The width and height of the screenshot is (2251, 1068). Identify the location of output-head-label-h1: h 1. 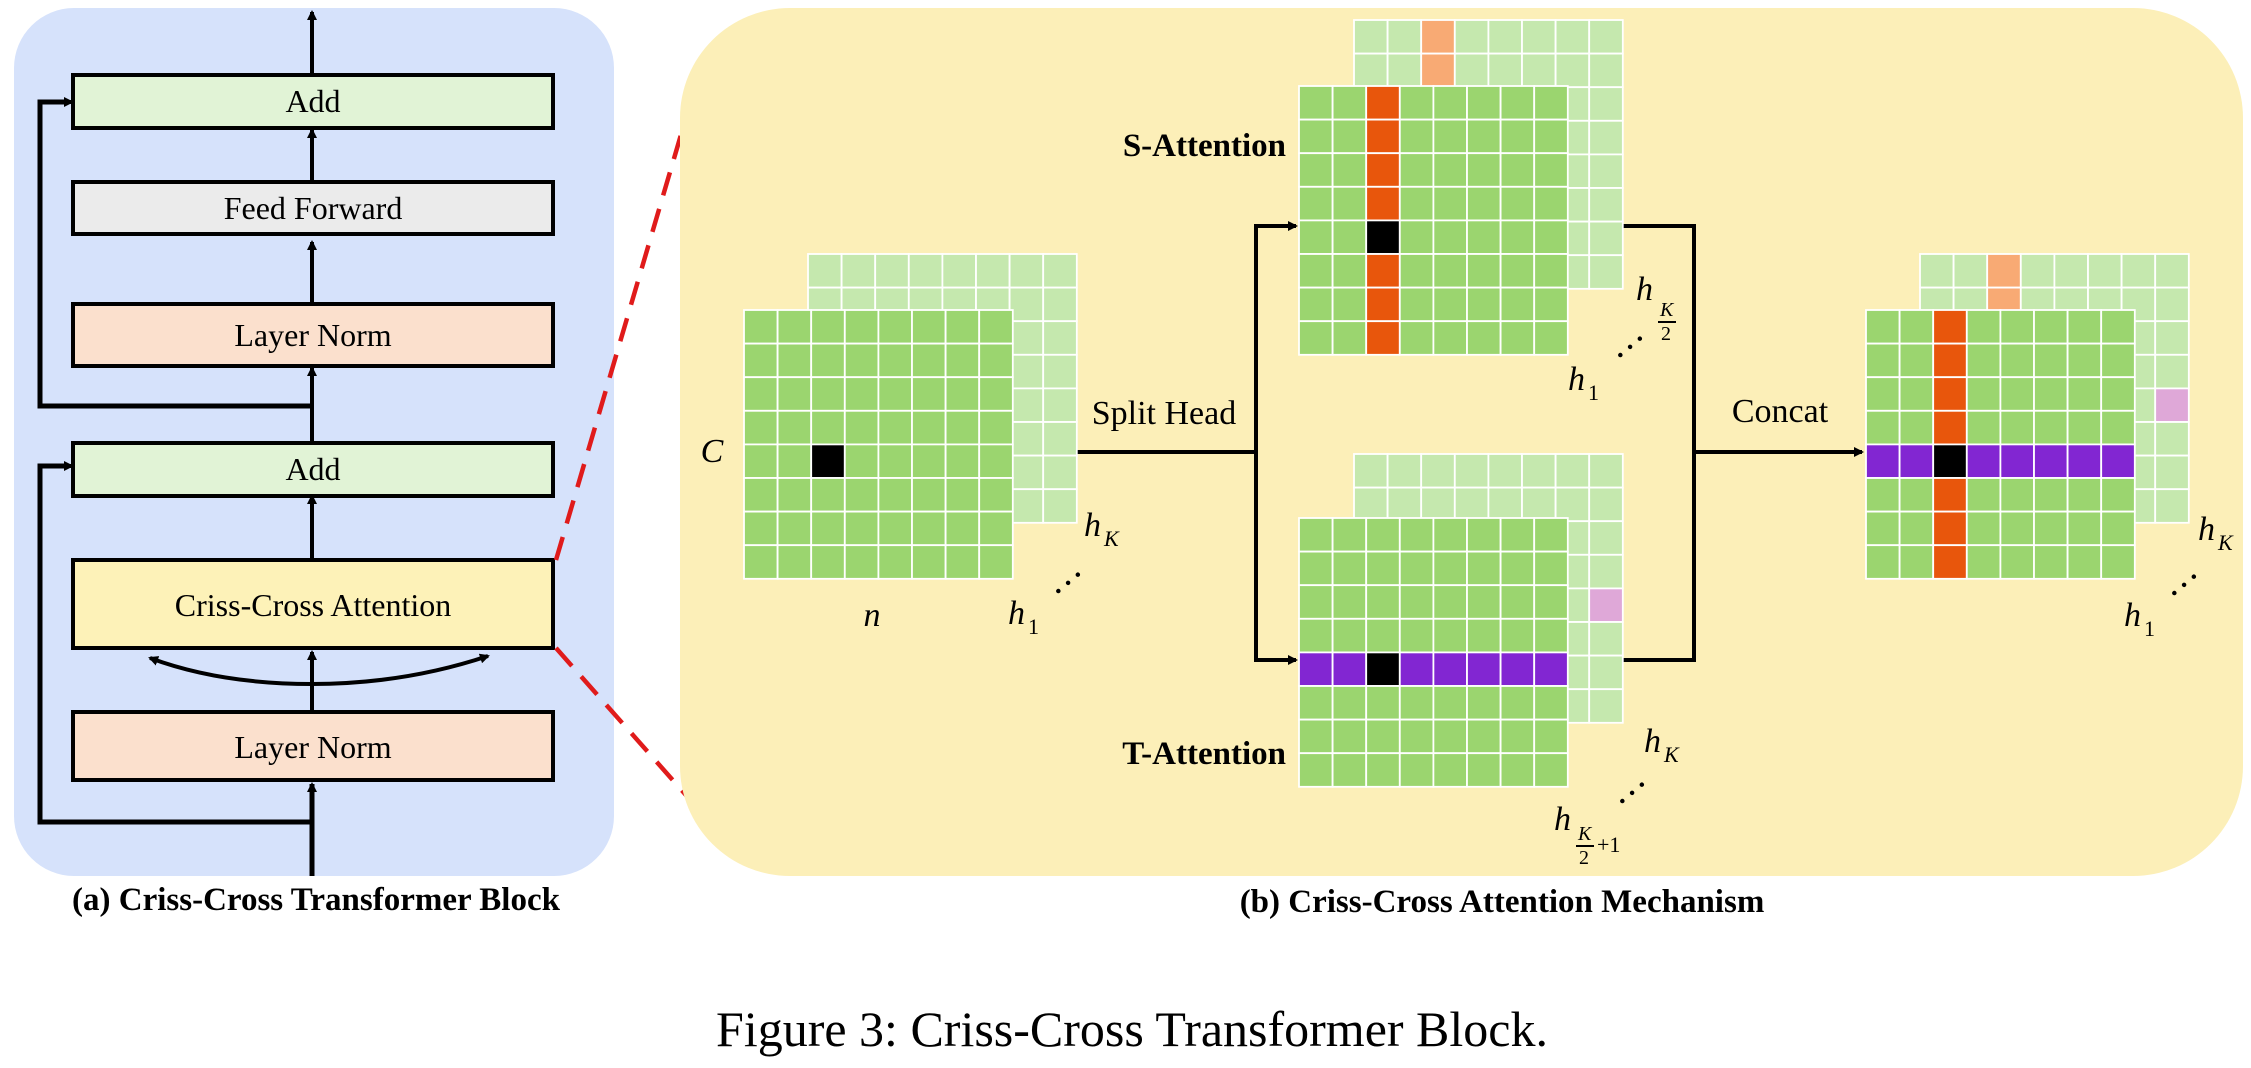
(2139, 619).